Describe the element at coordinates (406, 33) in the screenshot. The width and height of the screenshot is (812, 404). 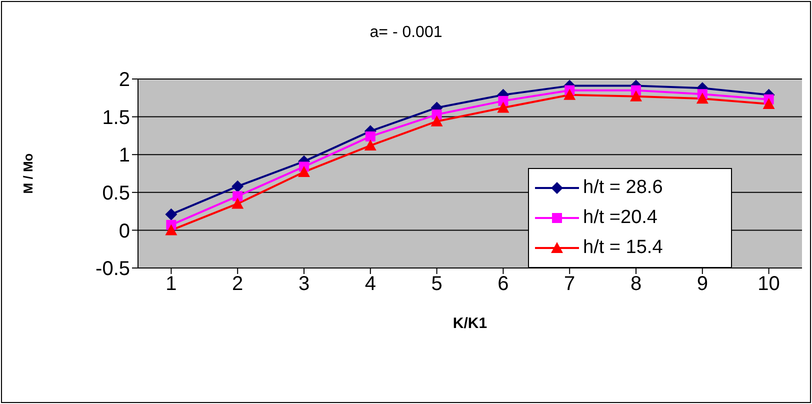
I see `chart-title: a= - 0.001` at that location.